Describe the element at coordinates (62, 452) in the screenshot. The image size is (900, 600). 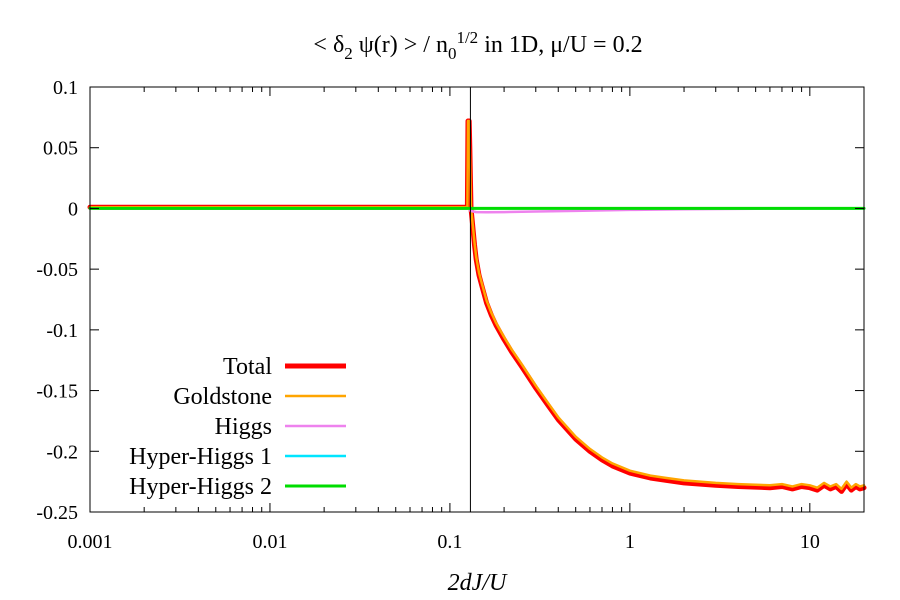
I see `y-tick-label: -0.2` at that location.